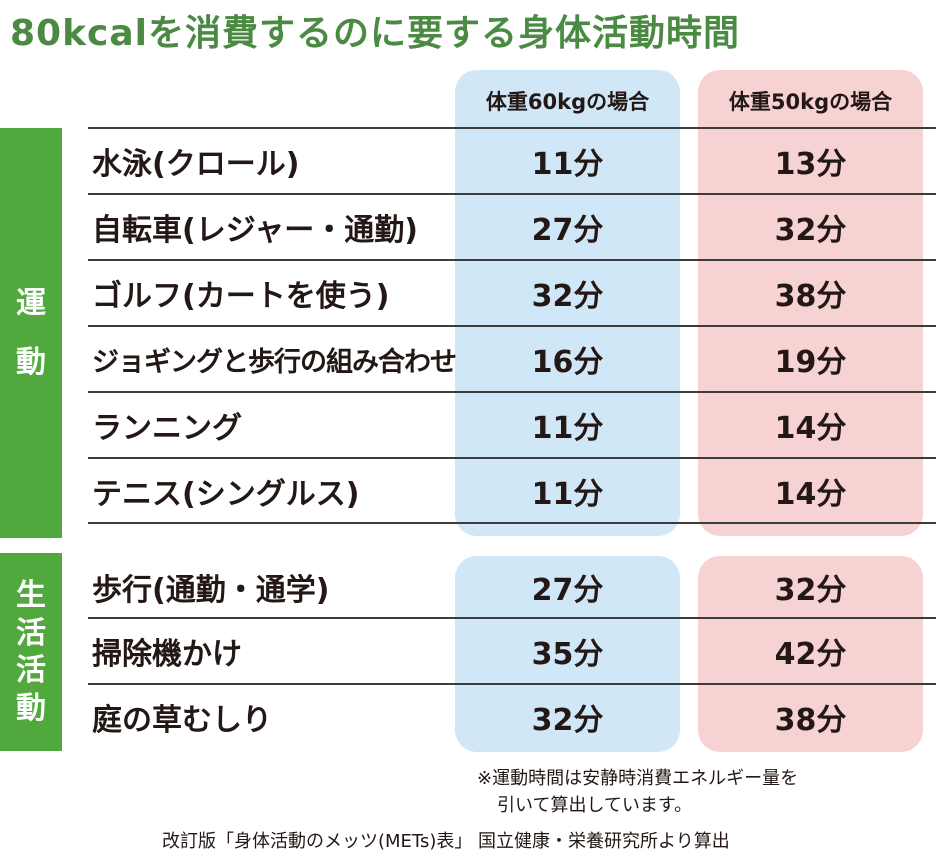 The width and height of the screenshot is (937, 860). I want to click on activity-name: 自転車(レジャー・通勤), so click(255, 230).